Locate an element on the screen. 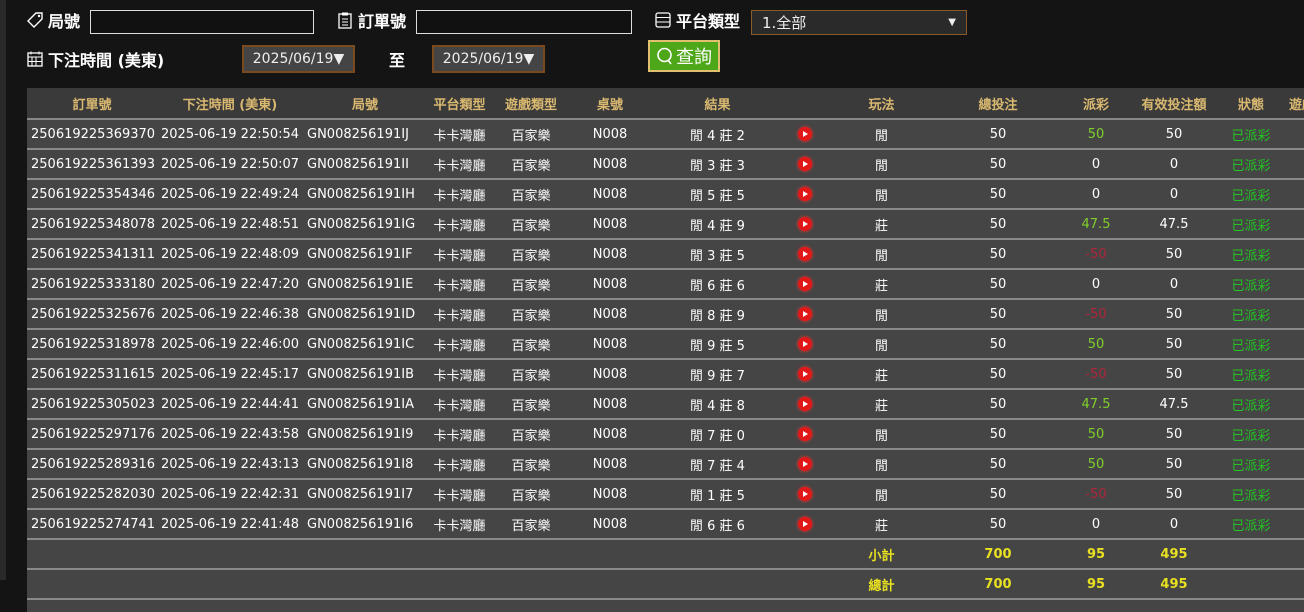 Image resolution: width=1304 pixels, height=612 pixels. cell-round-id: GN008256191II is located at coordinates (365, 164).